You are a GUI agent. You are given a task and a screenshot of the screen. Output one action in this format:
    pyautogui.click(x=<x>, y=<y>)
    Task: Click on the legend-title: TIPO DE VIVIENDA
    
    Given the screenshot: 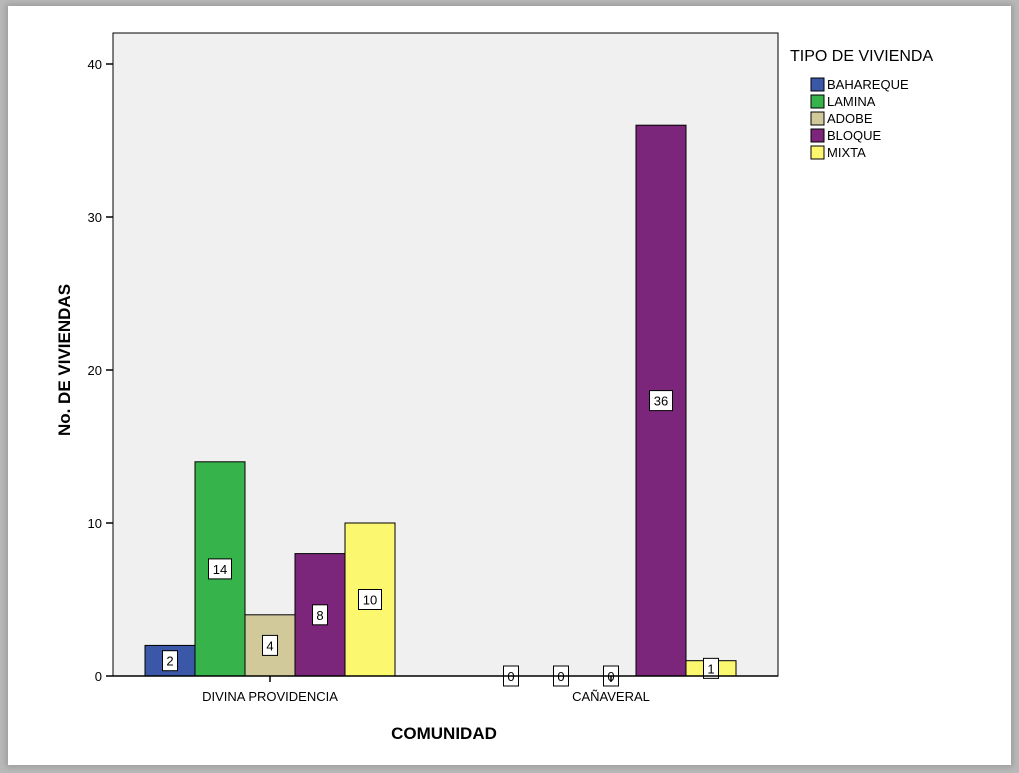 What is the action you would take?
    pyautogui.click(x=861, y=56)
    